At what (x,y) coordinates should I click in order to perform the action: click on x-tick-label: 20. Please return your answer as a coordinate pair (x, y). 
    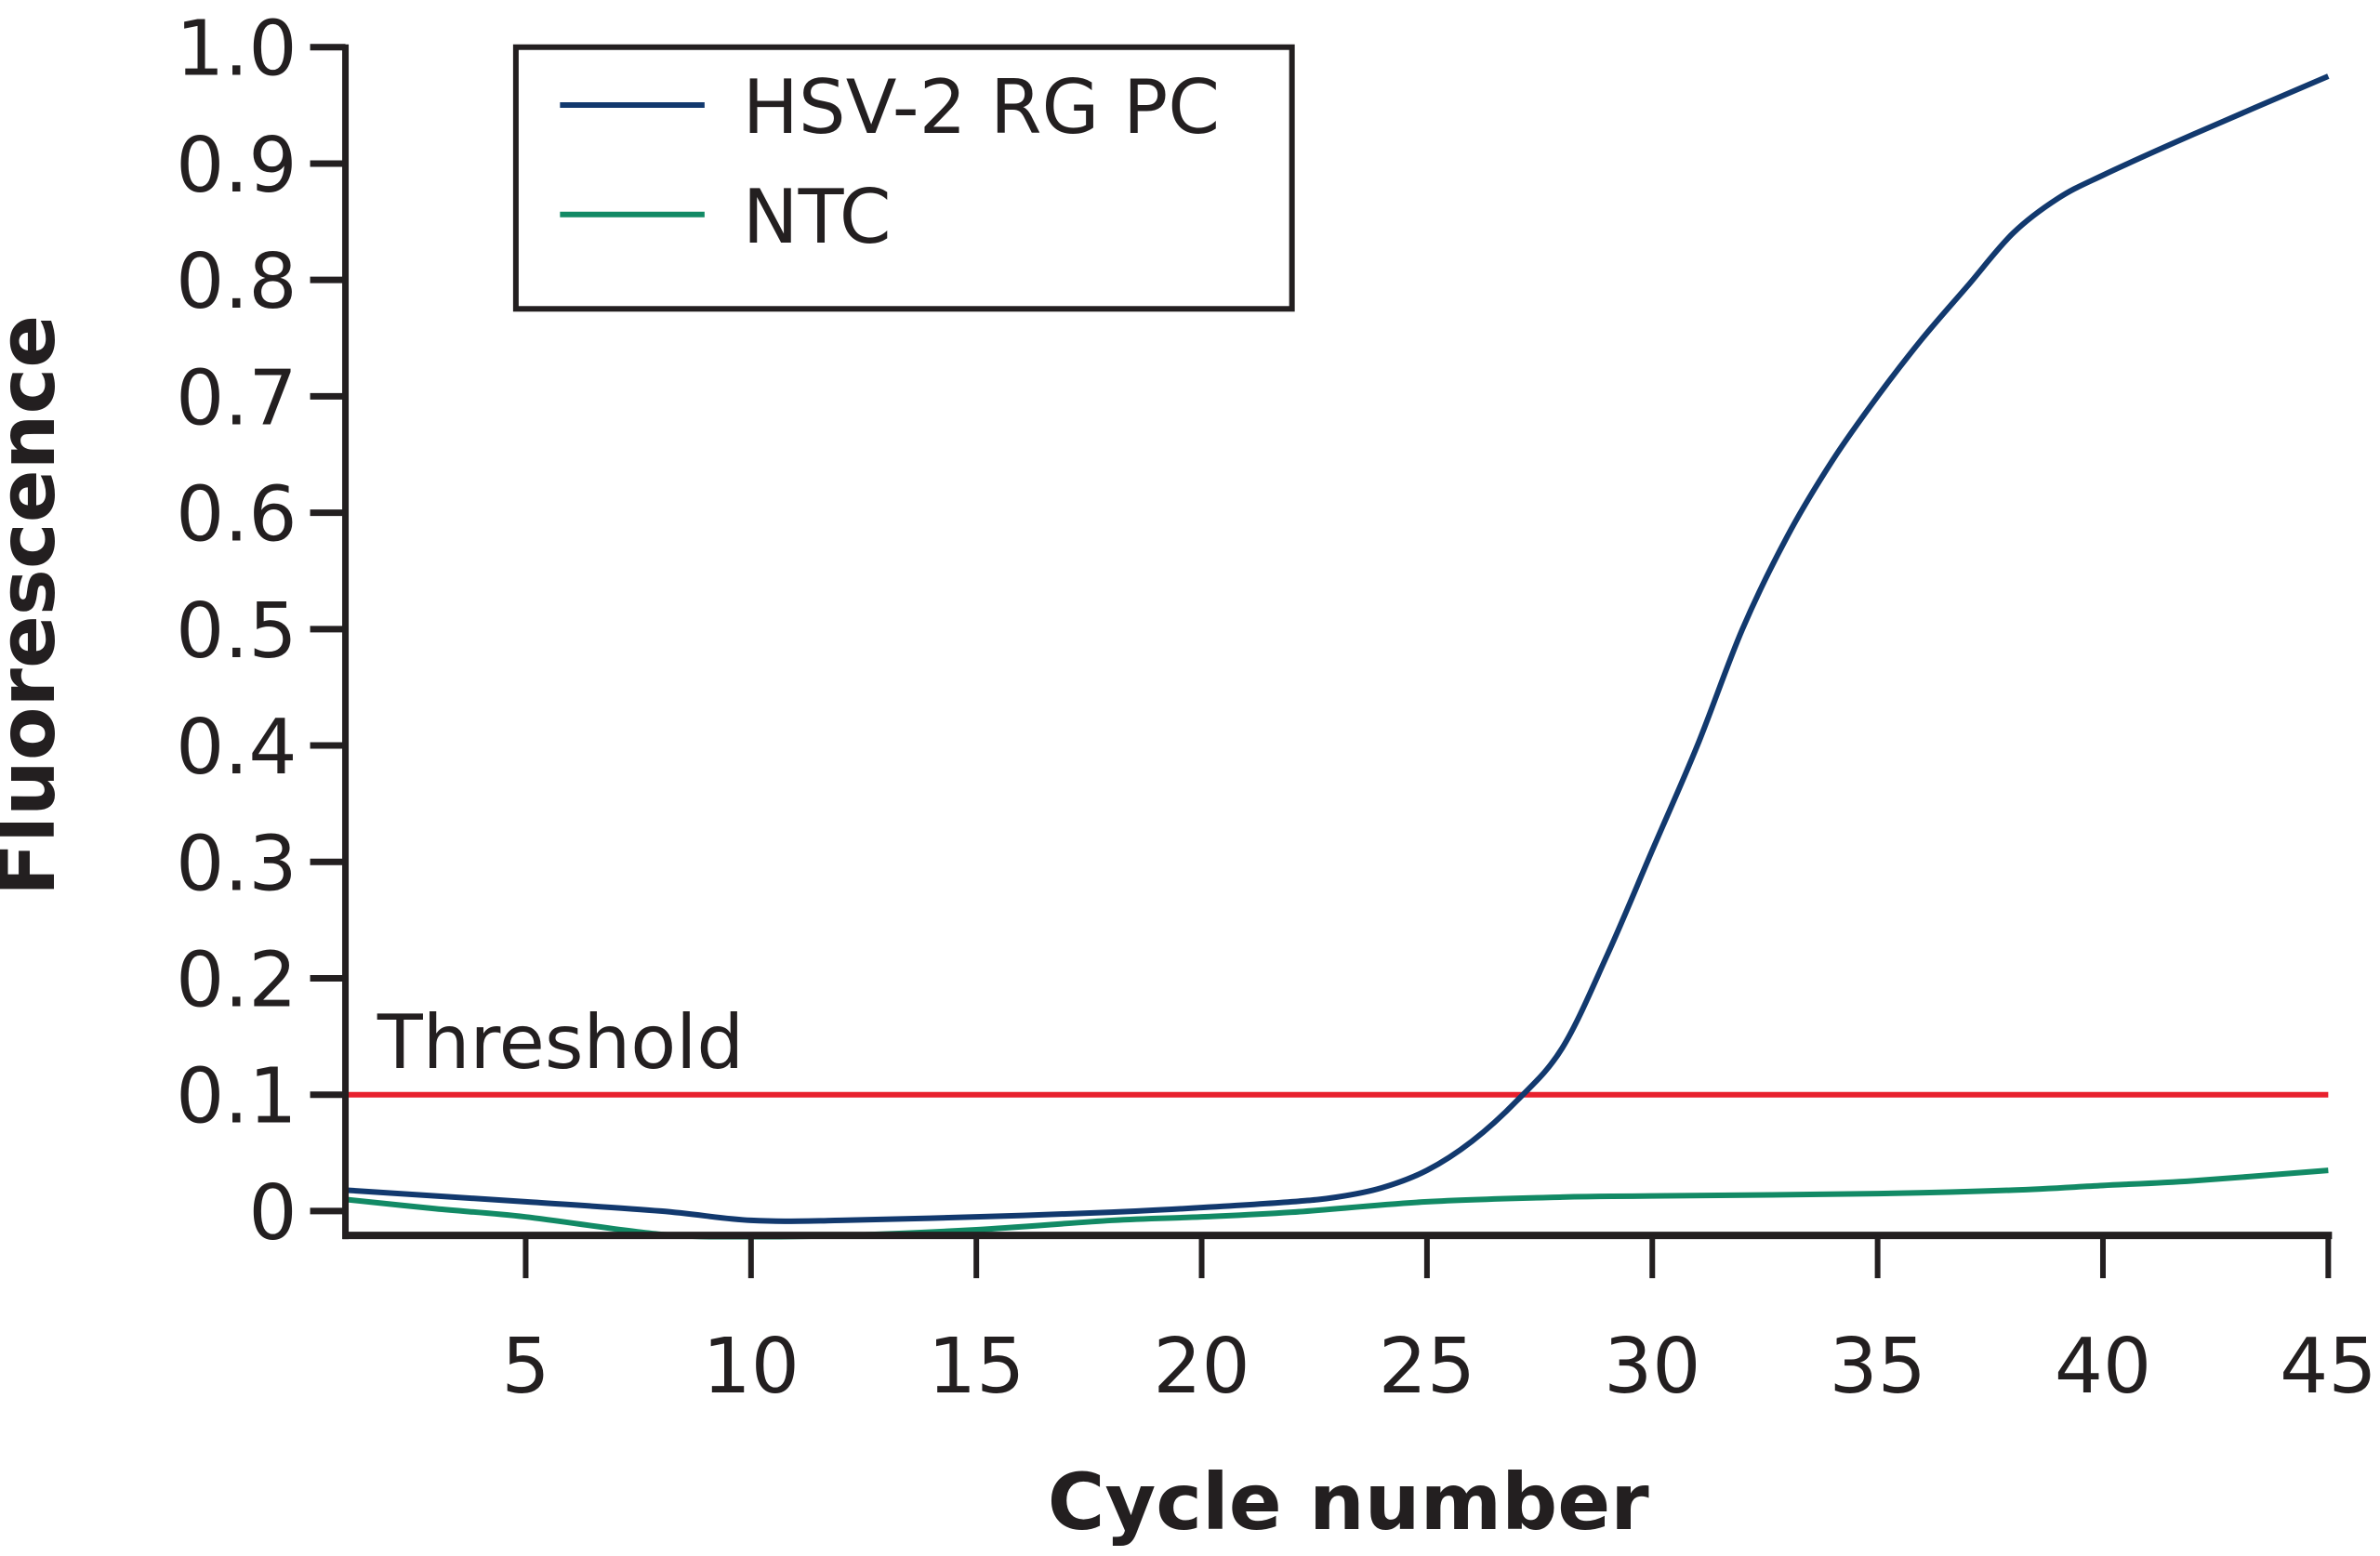
    Looking at the image, I should click on (1201, 1367).